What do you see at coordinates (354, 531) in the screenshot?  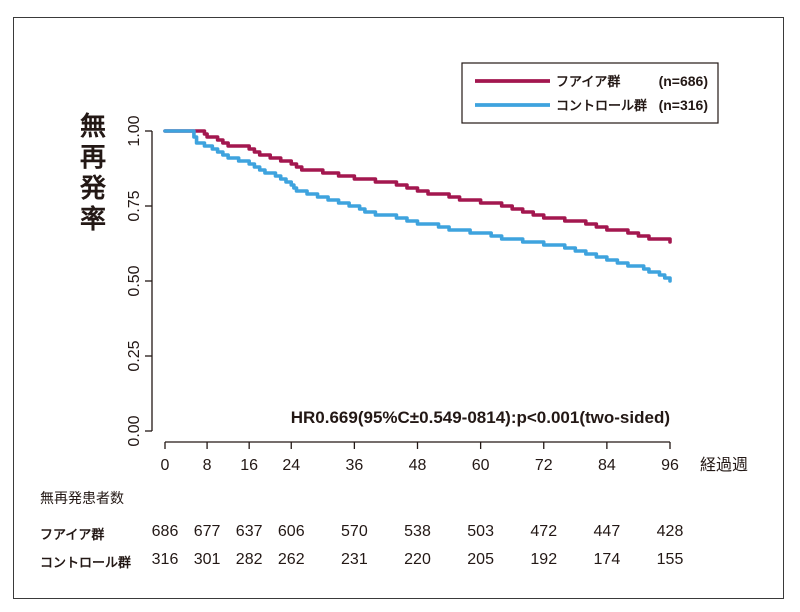 I see `risk-cell: 570` at bounding box center [354, 531].